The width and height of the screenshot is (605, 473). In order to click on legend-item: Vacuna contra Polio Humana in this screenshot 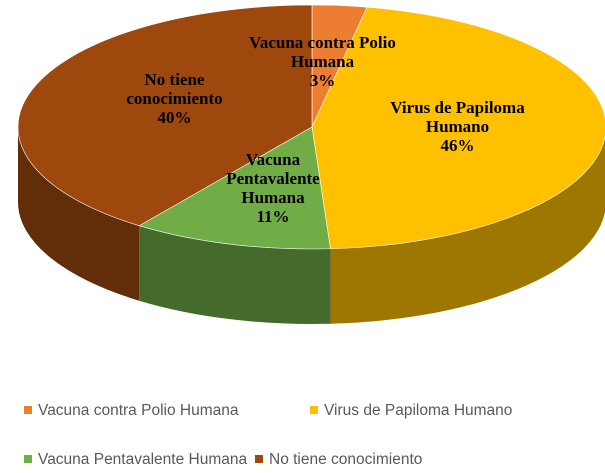, I will do `click(131, 411)`.